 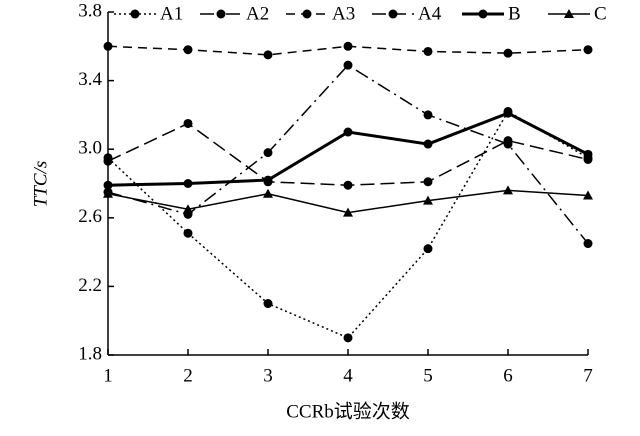 I want to click on series-line, so click(x=348, y=149).